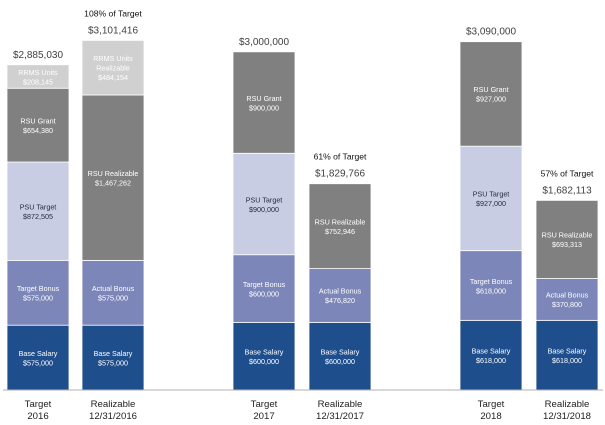  I want to click on bar-total-label: $3,000,000, so click(264, 42).